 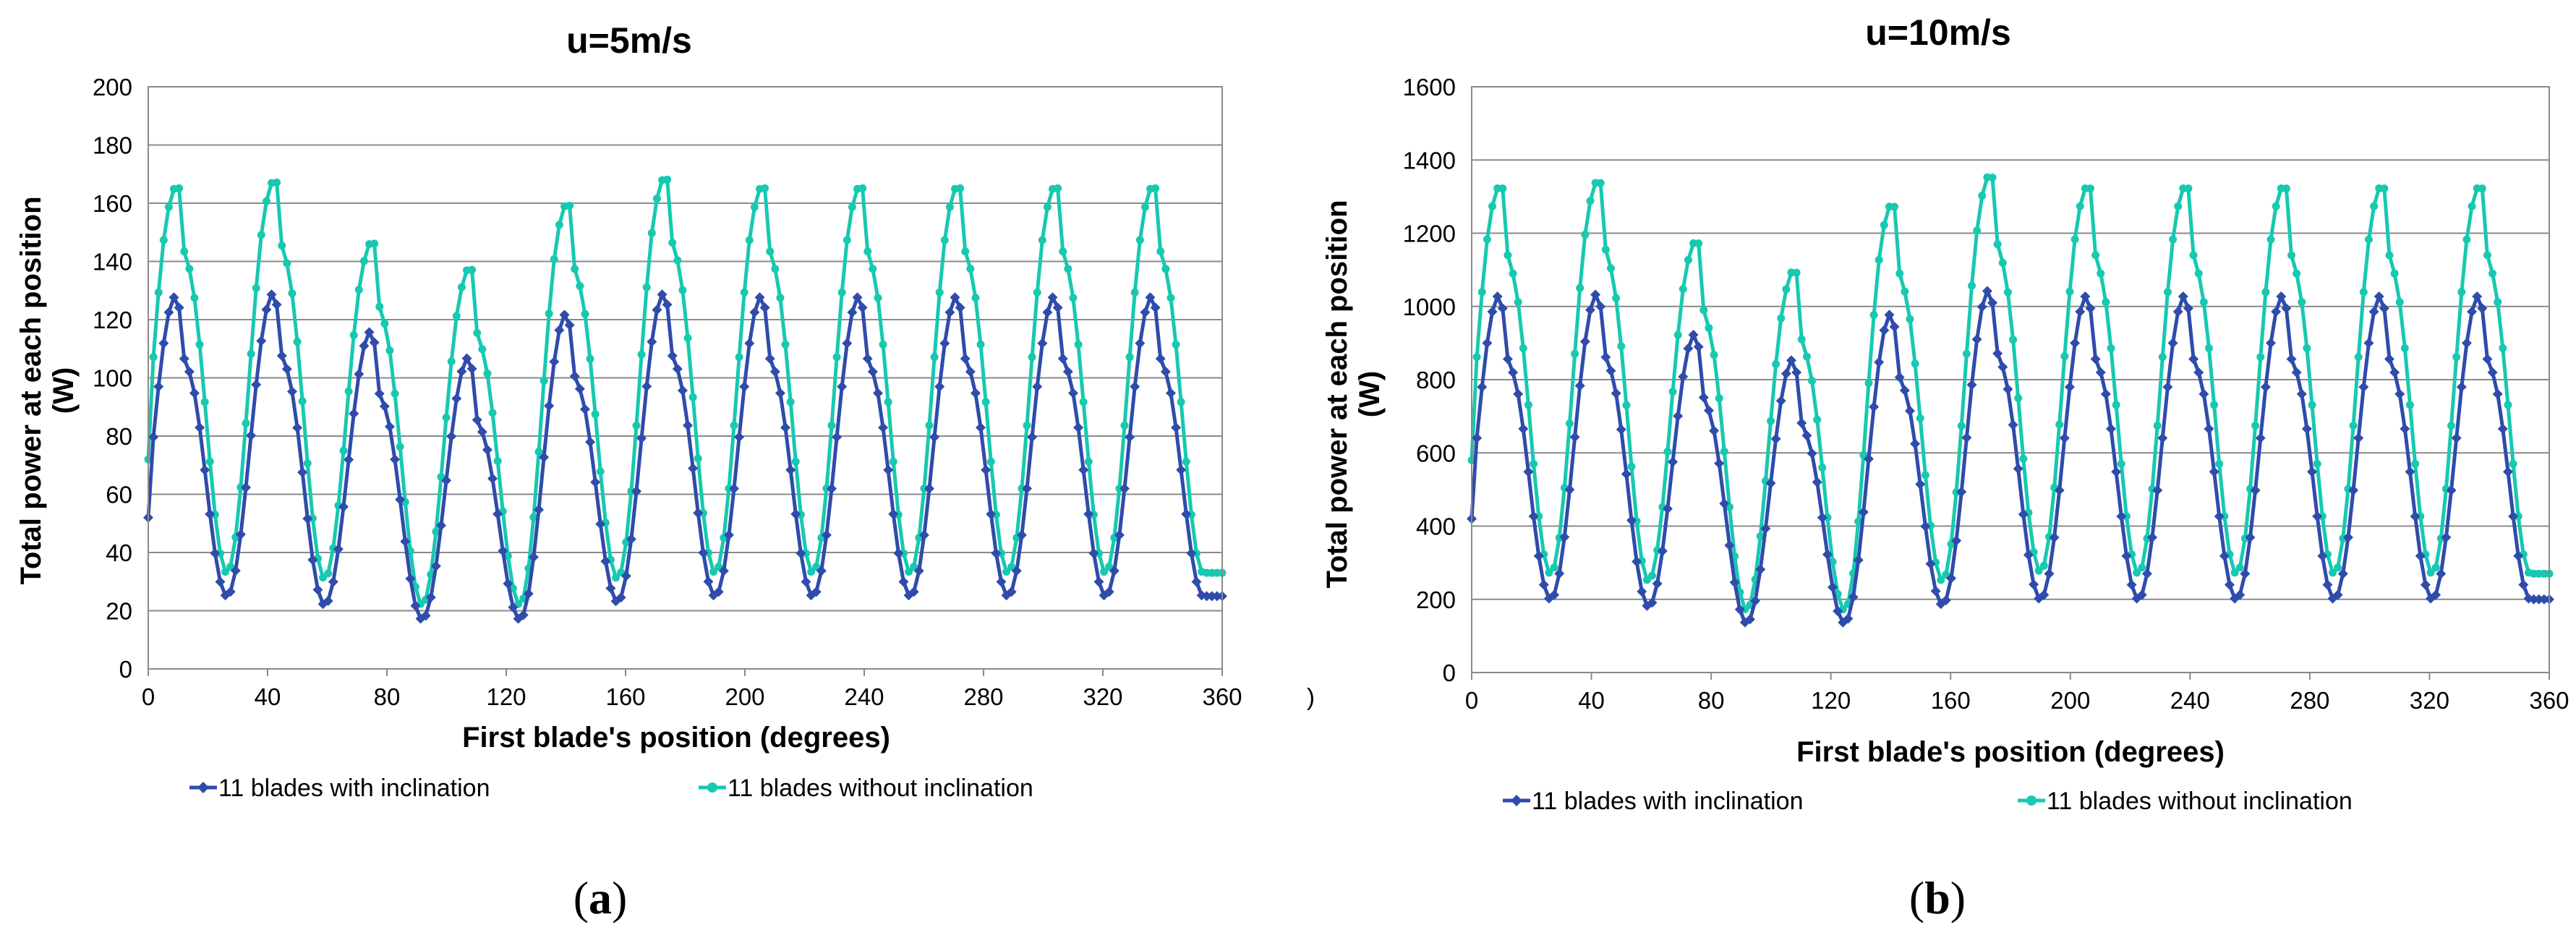 I want to click on x-tick-label: 240, so click(x=2190, y=700).